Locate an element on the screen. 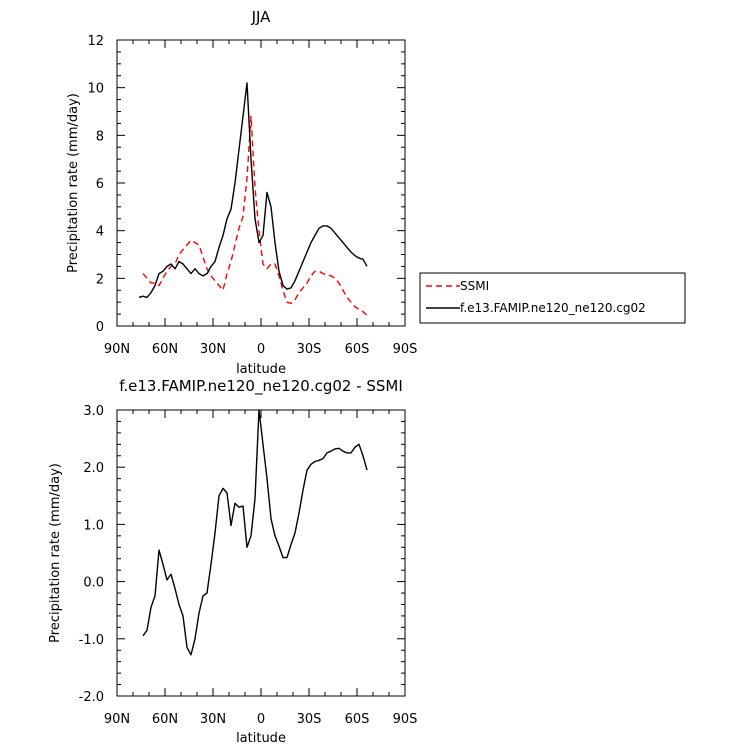 This screenshot has height=748, width=733. series-line-f-e13-famip-ne120-ne120-cg02 is located at coordinates (253, 190).